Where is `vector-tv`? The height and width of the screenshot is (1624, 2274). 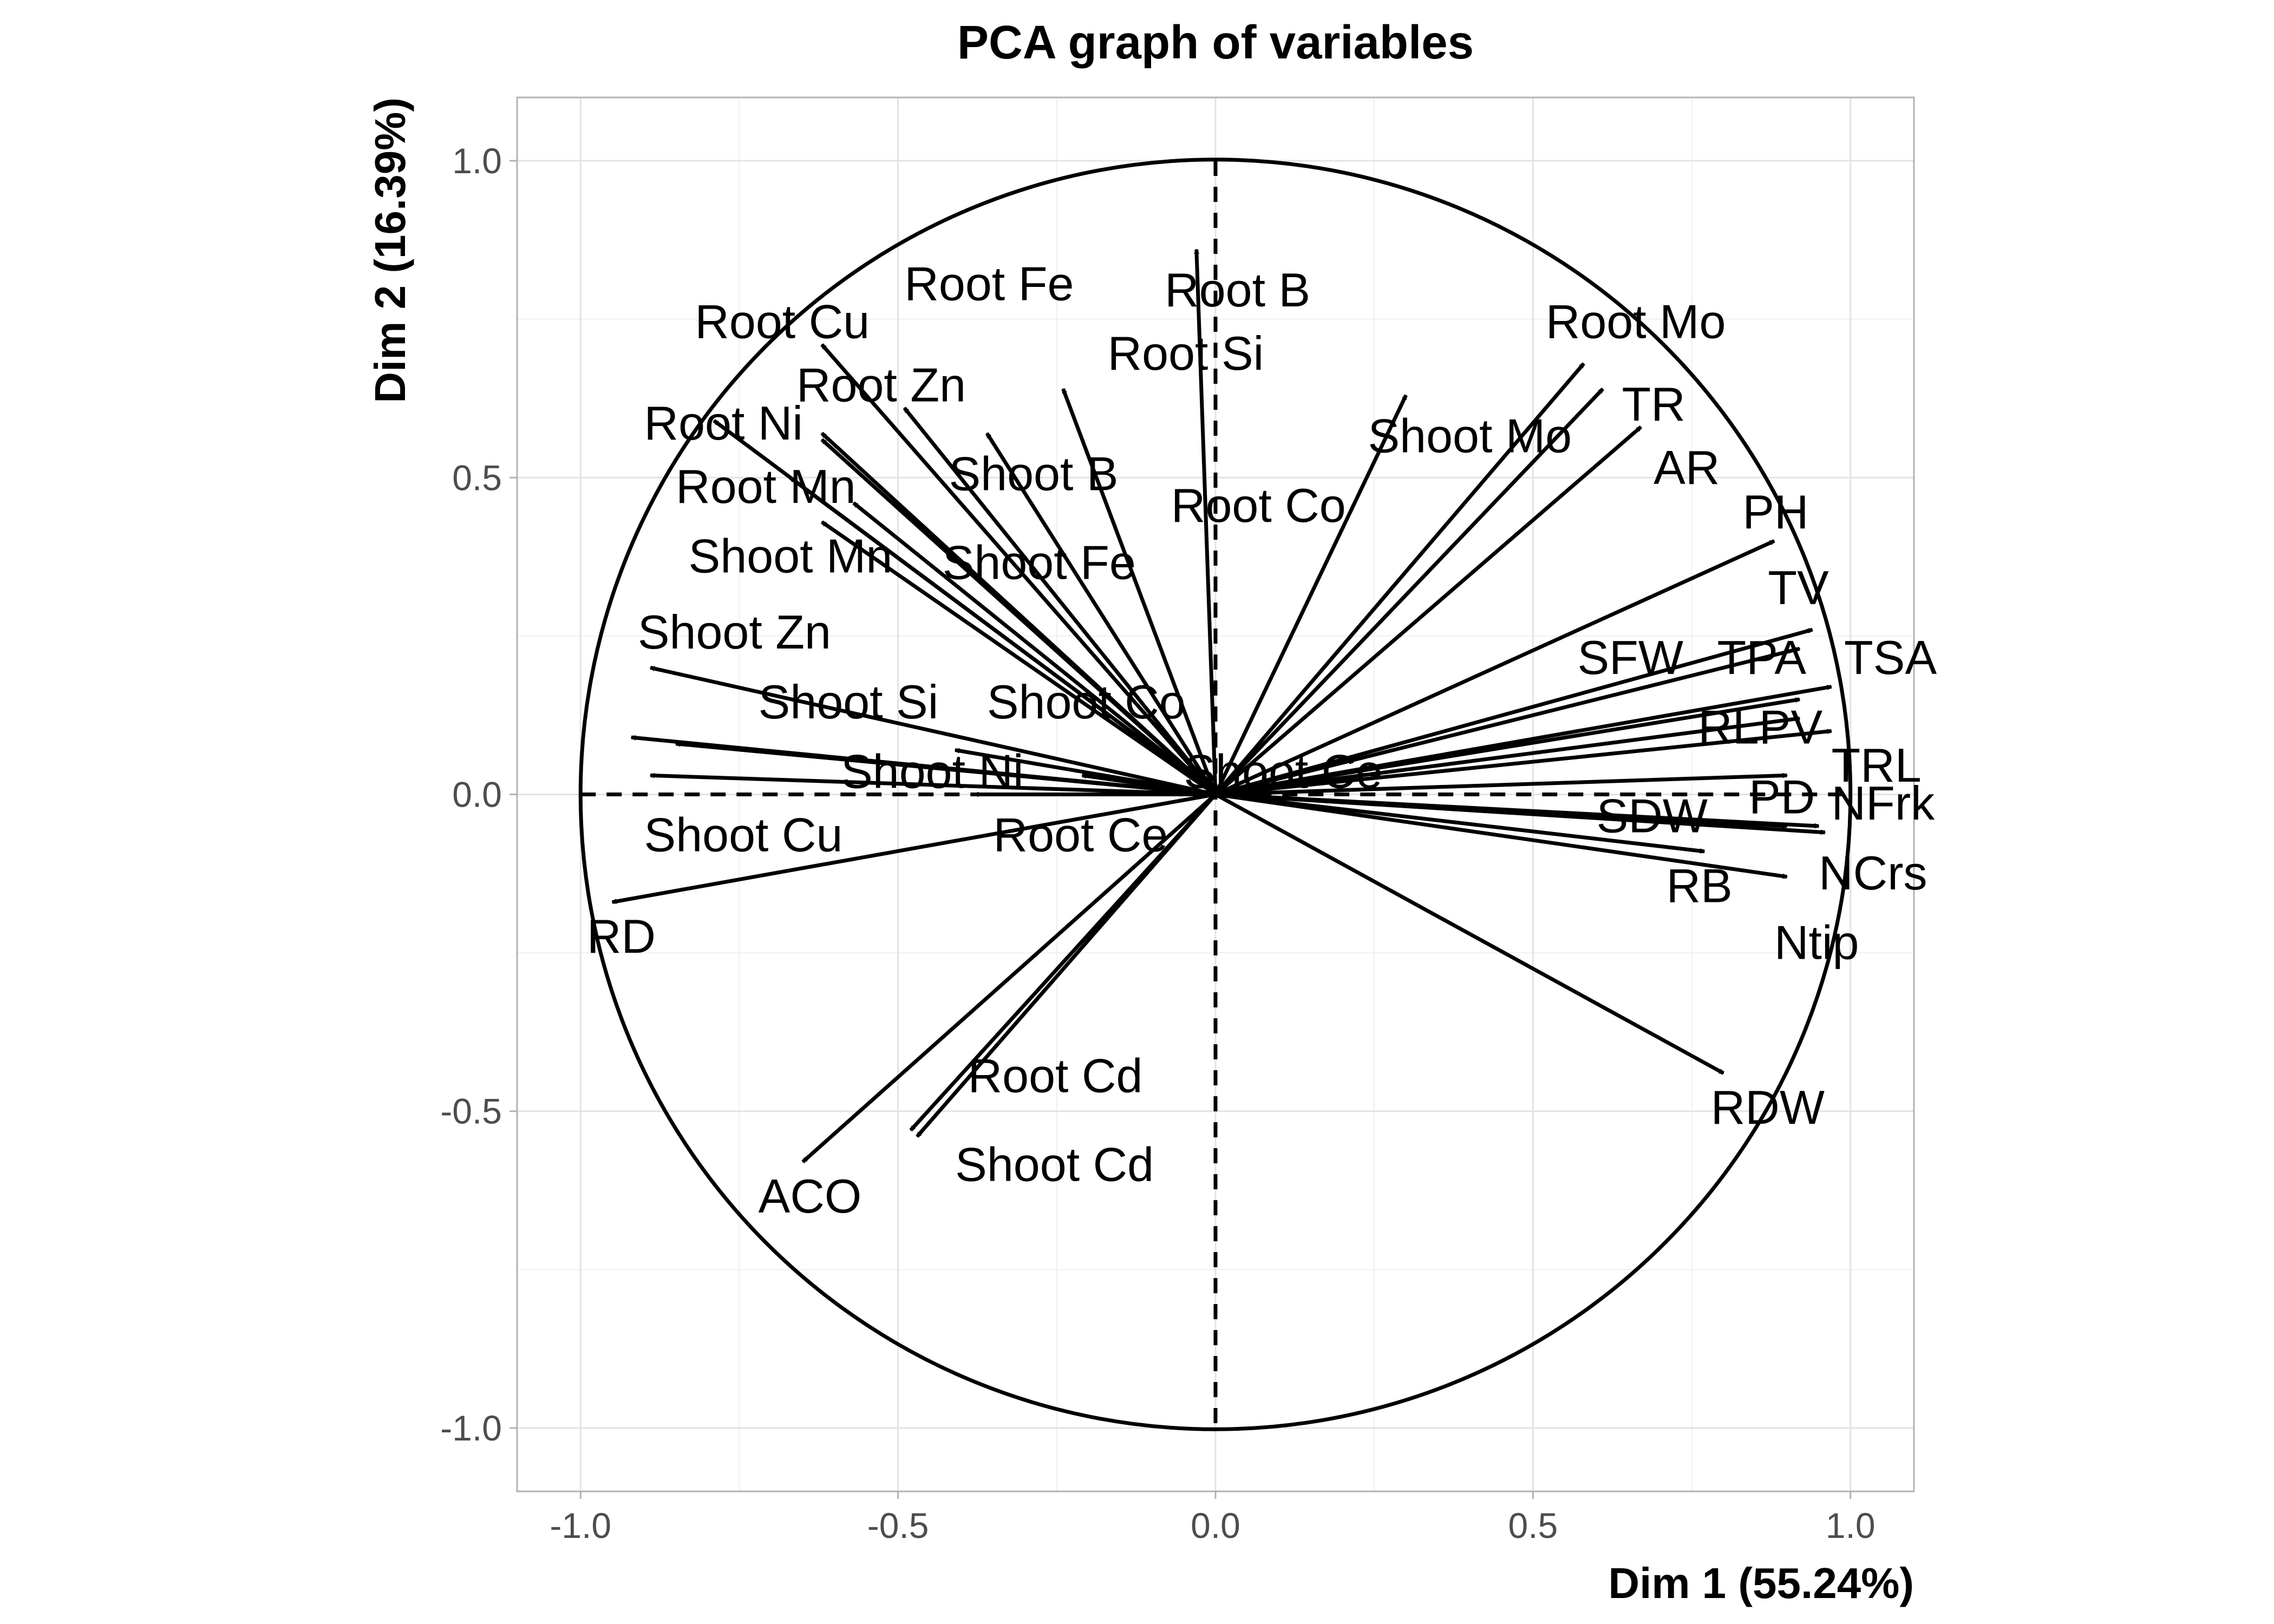
vector-tv is located at coordinates (1514, 712).